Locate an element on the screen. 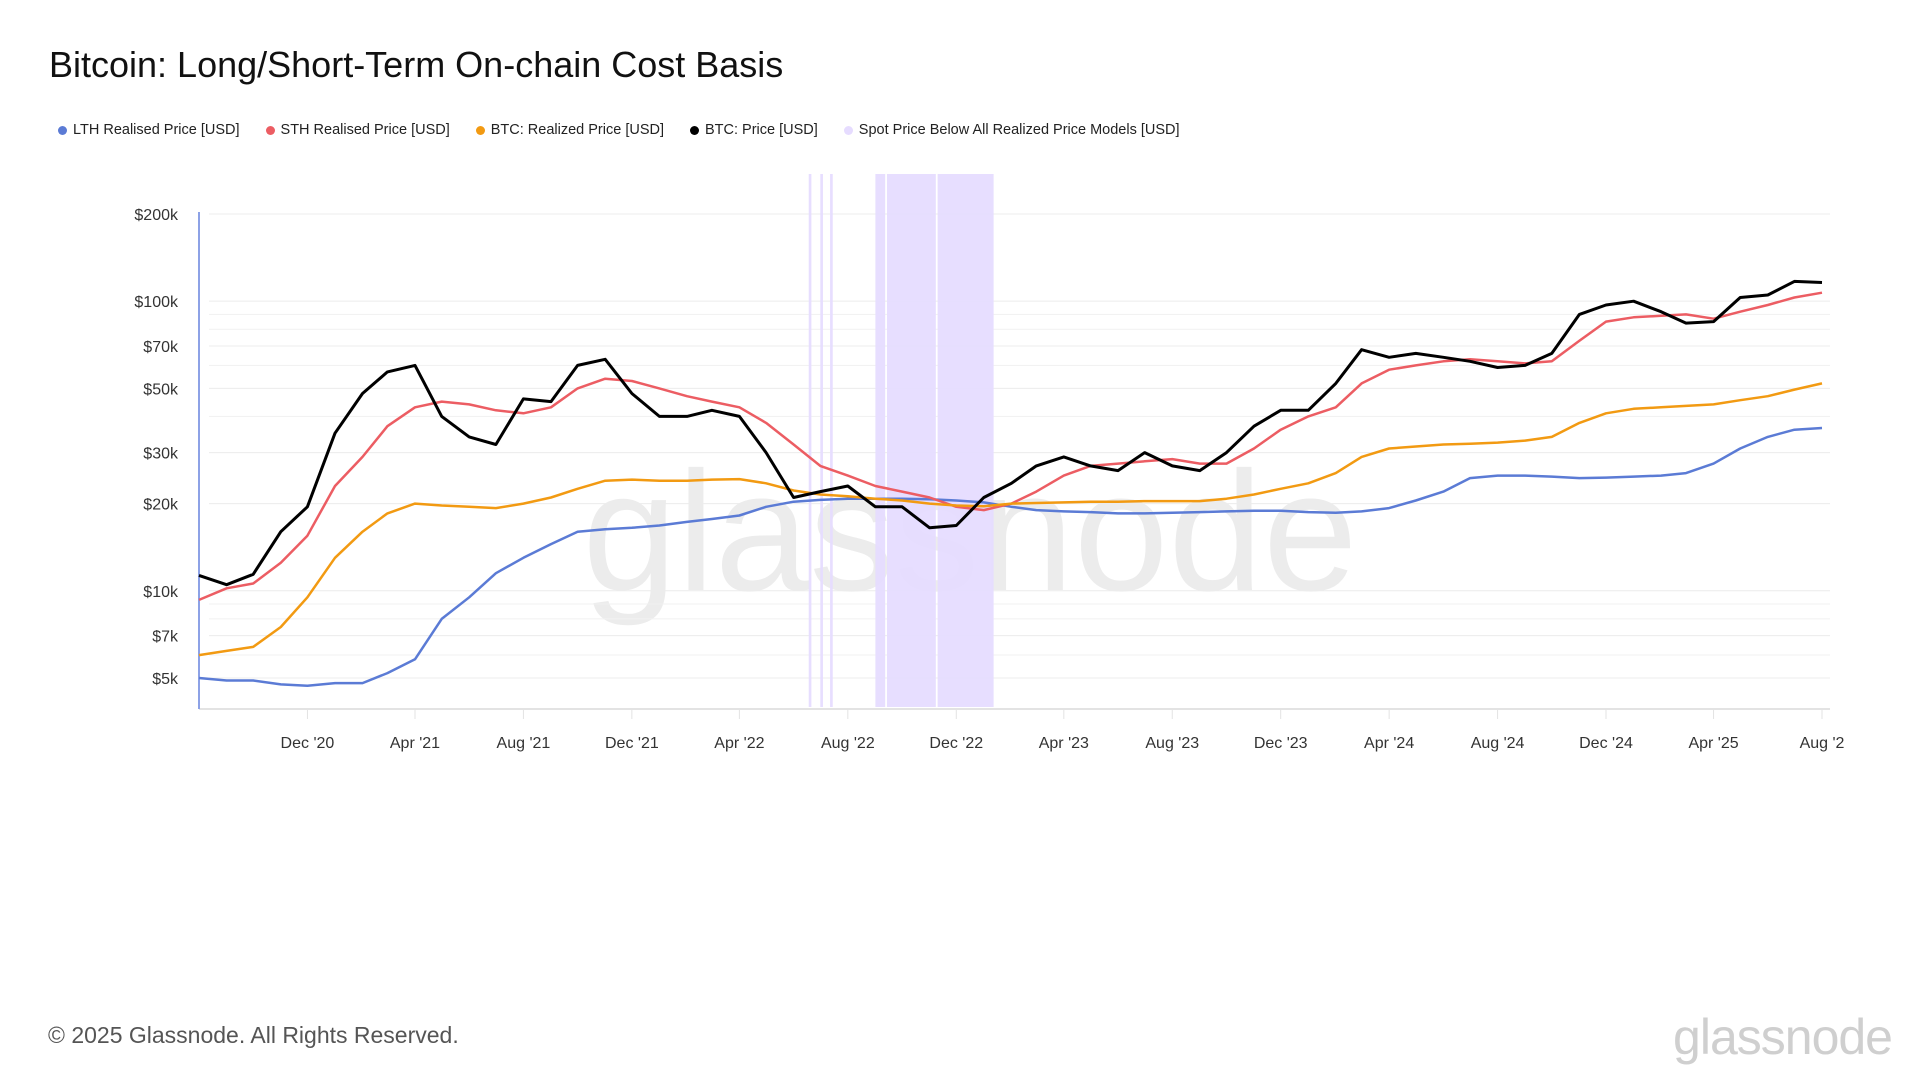  legend-label: LTH Realised Price [USD] is located at coordinates (156, 130).